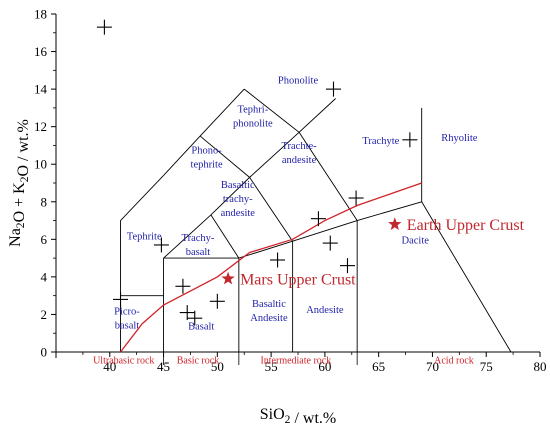 The image size is (550, 429). I want to click on y-axis-title: Na2O + K2O / wt.%, so click(19, 183).